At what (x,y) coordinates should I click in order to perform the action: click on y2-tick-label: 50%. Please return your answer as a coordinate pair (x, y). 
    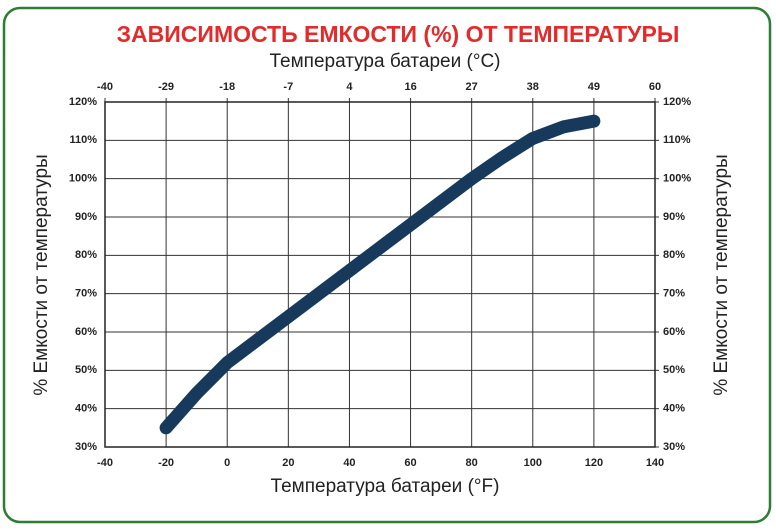
    Looking at the image, I should click on (674, 370).